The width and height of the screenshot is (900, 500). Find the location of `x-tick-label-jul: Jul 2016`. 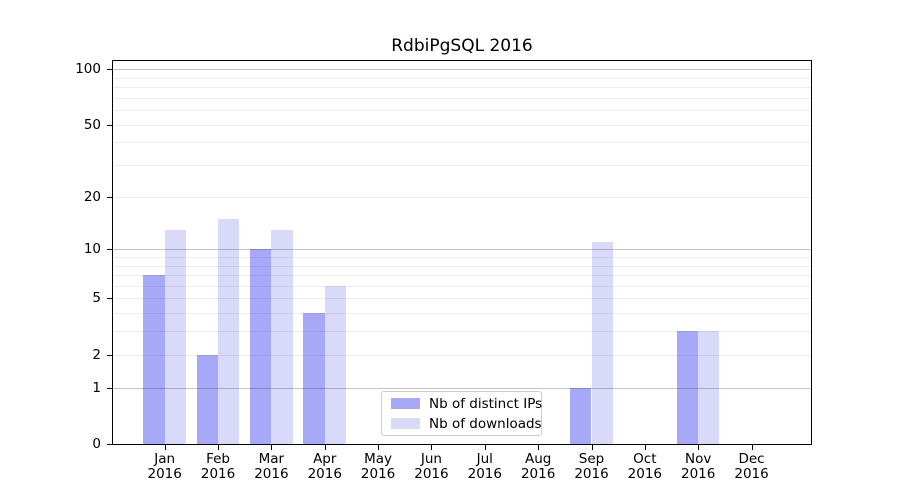

x-tick-label-jul: Jul 2016 is located at coordinates (485, 467).